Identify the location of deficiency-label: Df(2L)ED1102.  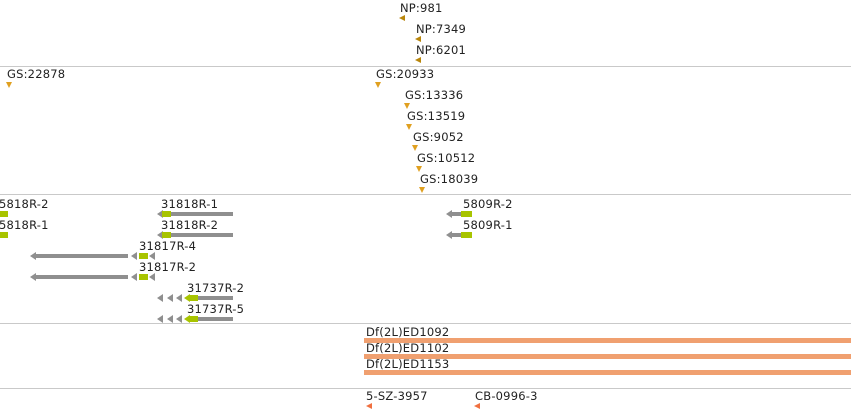
(408, 348).